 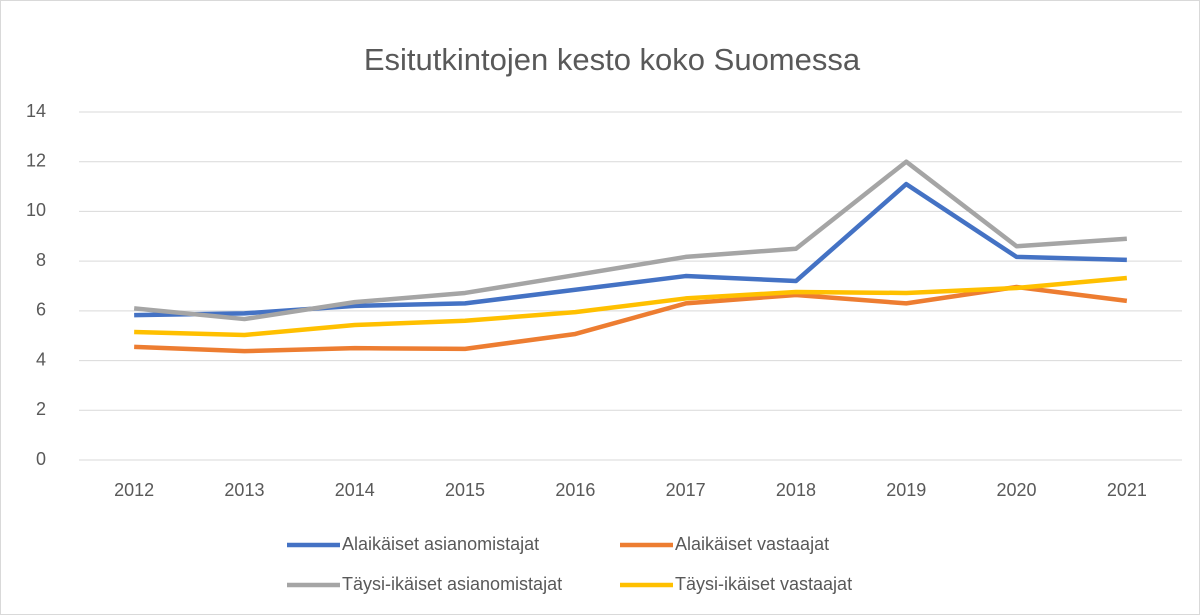 What do you see at coordinates (41, 359) in the screenshot?
I see `y-tick-label: 4` at bounding box center [41, 359].